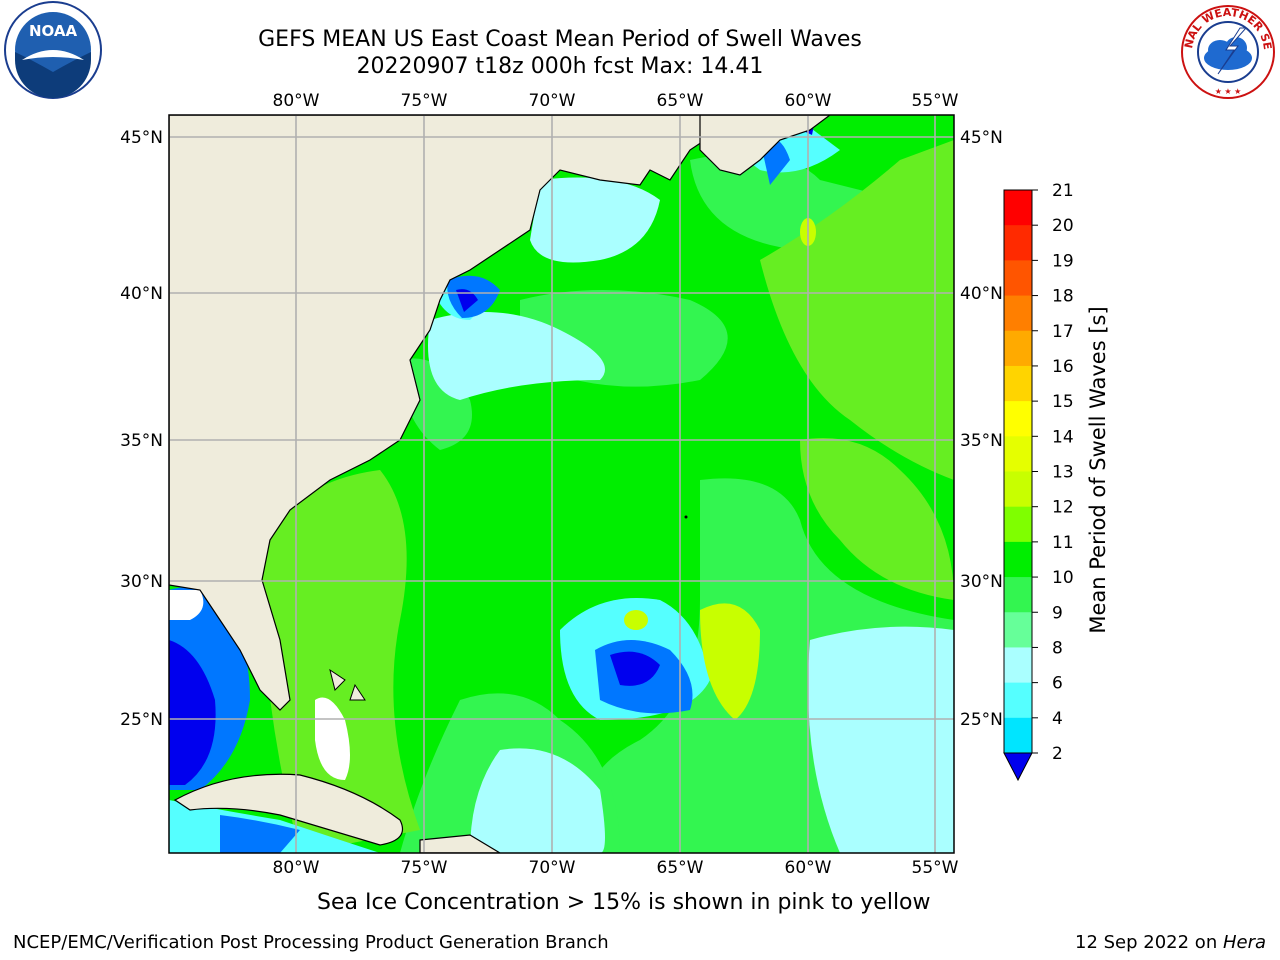 The height and width of the screenshot is (960, 1280). I want to click on colorbar-tick-label: 2, so click(1057, 754).